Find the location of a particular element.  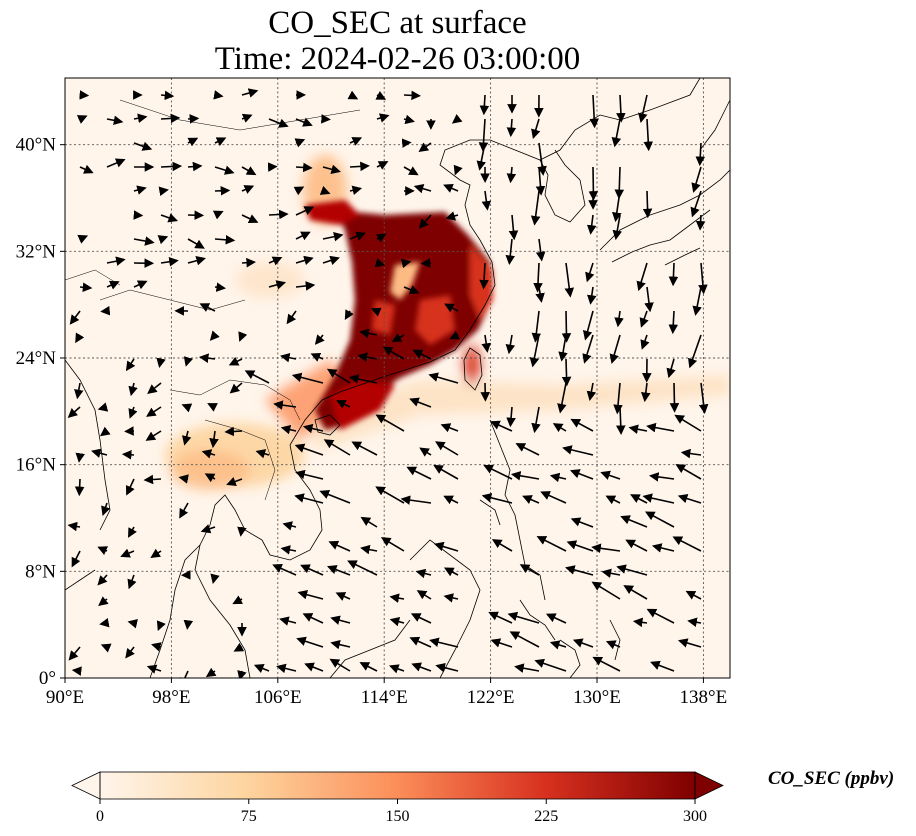

lat-tick-label: 0° is located at coordinates (47, 678).